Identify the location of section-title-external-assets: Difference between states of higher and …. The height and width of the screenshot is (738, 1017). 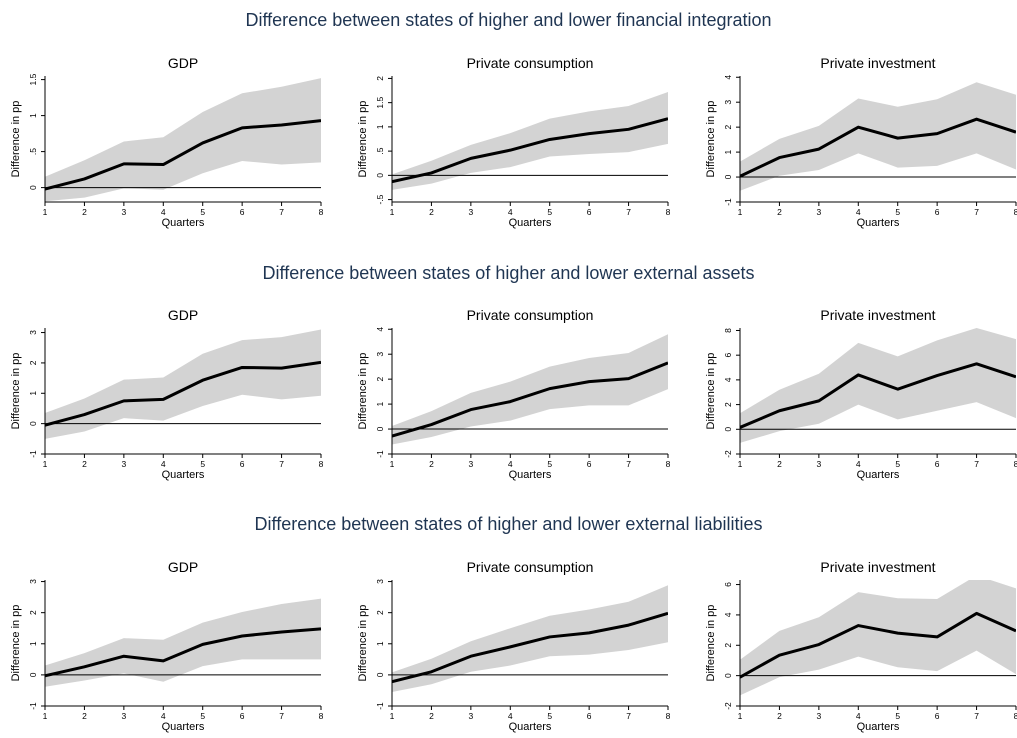
(508, 273).